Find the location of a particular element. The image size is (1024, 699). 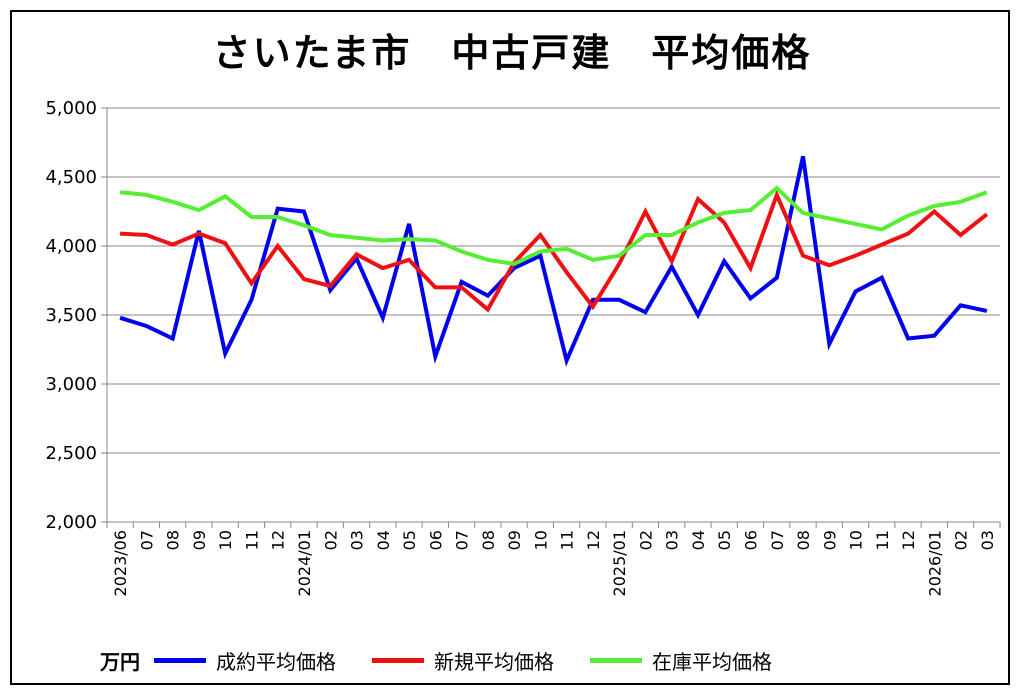

legend-label: 新規平均価格 is located at coordinates (494, 661).